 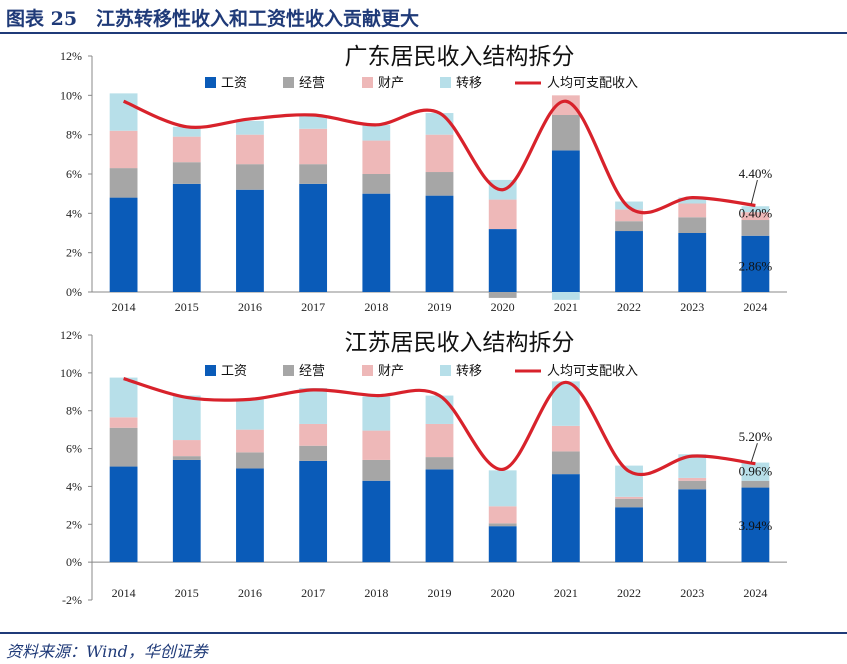 I want to click on chart-title: 江苏居民收入结构拆分, so click(x=460, y=343).